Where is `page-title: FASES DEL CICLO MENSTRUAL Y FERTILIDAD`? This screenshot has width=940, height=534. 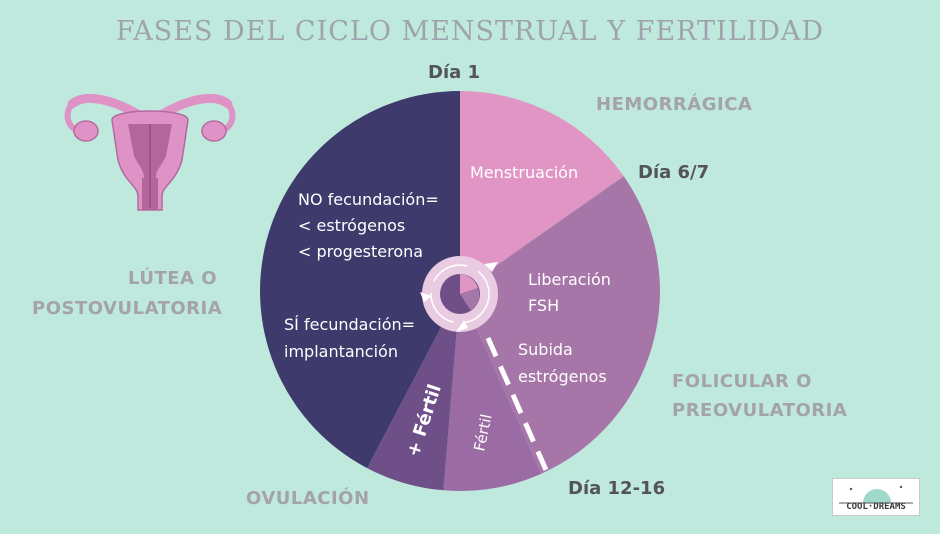
page-title: FASES DEL CICLO MENSTRUAL Y FERTILIDAD is located at coordinates (470, 31).